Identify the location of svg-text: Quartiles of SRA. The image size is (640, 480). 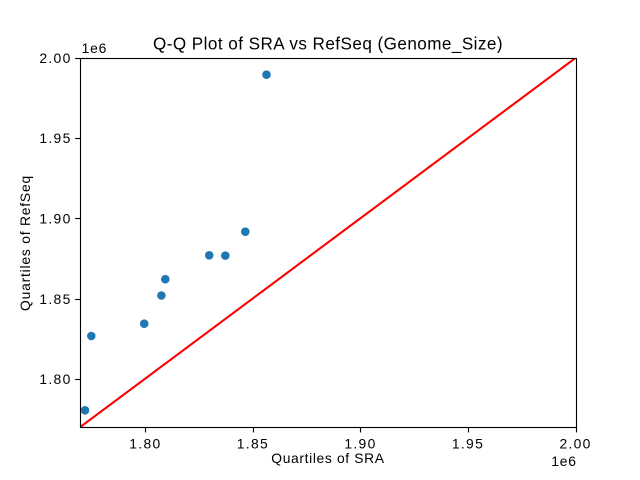
(328, 458).